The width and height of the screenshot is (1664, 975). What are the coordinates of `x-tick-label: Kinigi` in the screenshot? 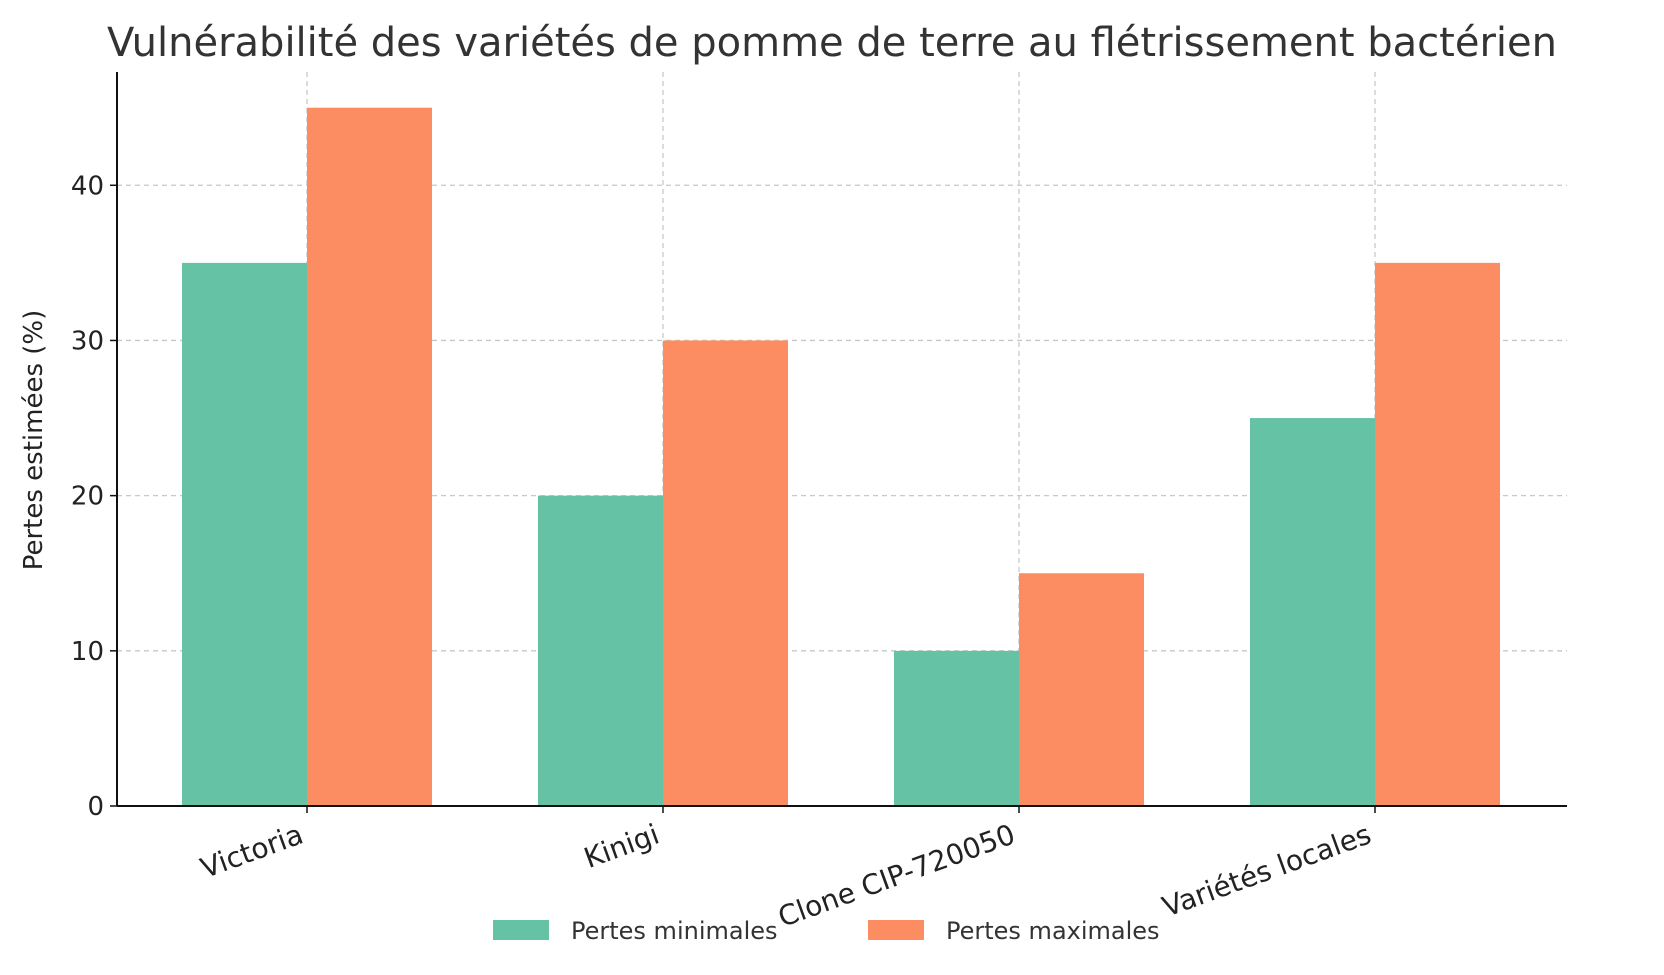 It's located at (622, 846).